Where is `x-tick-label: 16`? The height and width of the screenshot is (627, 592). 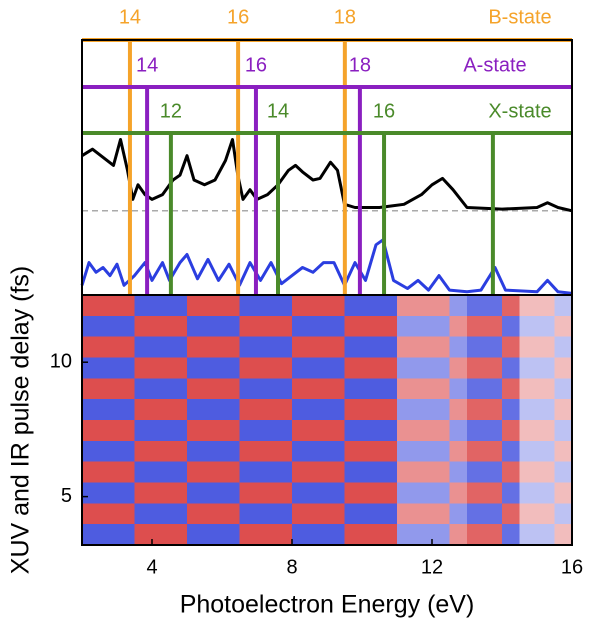
x-tick-label: 16 is located at coordinates (572, 567).